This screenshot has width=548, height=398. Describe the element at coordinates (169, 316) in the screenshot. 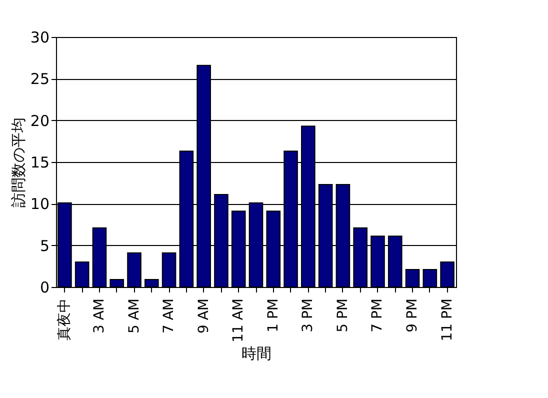

I see `x-tick-label: 7 AM` at that location.